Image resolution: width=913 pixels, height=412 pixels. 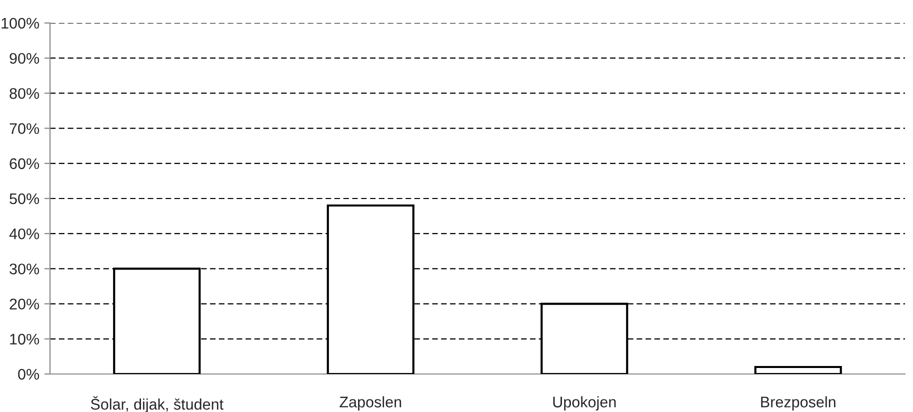 What do you see at coordinates (371, 403) in the screenshot?
I see `x-tick-label: Zaposlen` at bounding box center [371, 403].